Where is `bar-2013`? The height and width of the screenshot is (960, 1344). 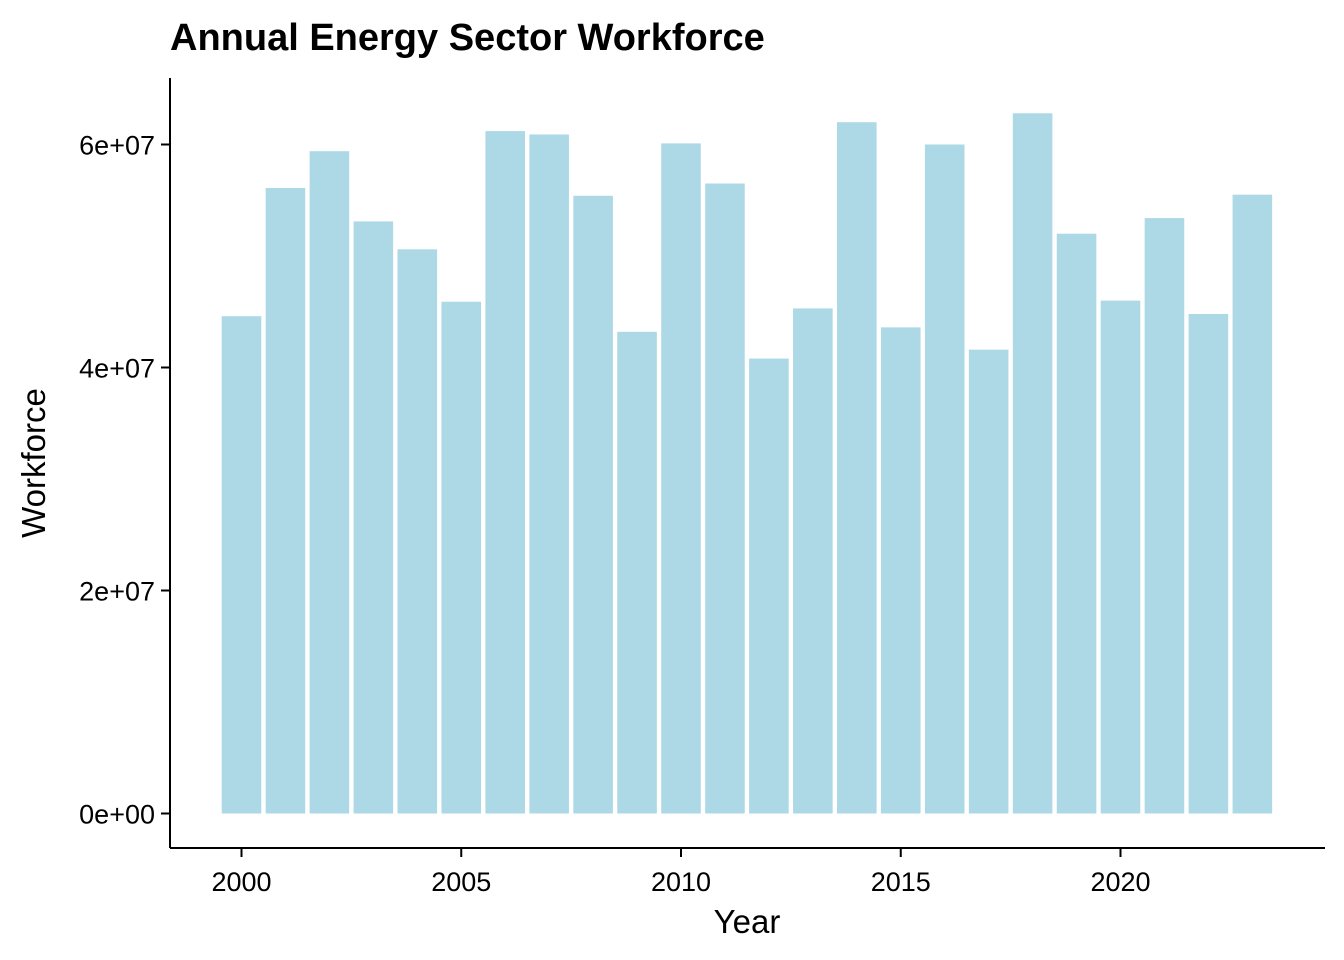
bar-2013 is located at coordinates (813, 561).